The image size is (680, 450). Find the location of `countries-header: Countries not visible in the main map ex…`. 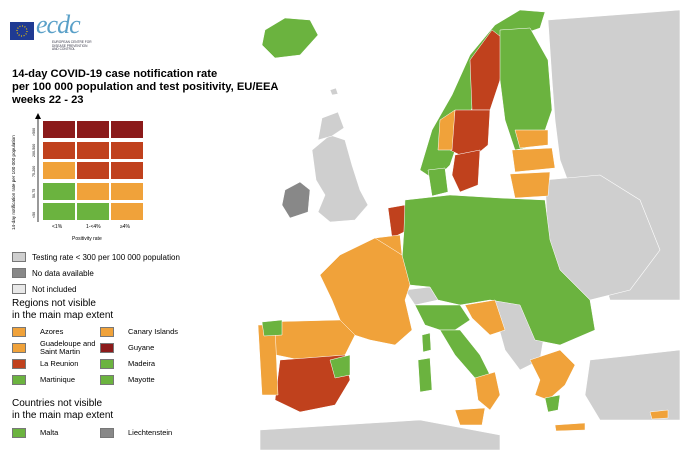

countries-header: Countries not visible in the main map ex… is located at coordinates (62, 409).